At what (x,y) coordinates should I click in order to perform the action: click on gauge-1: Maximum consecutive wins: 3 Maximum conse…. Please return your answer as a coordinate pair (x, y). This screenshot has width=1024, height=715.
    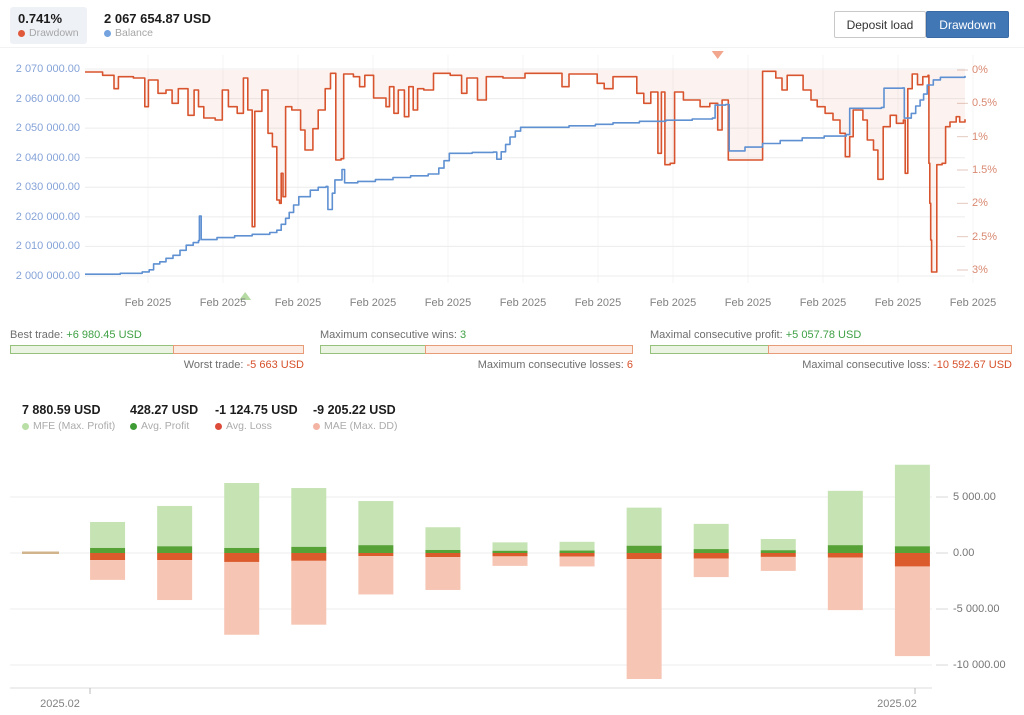
    Looking at the image, I should click on (476, 350).